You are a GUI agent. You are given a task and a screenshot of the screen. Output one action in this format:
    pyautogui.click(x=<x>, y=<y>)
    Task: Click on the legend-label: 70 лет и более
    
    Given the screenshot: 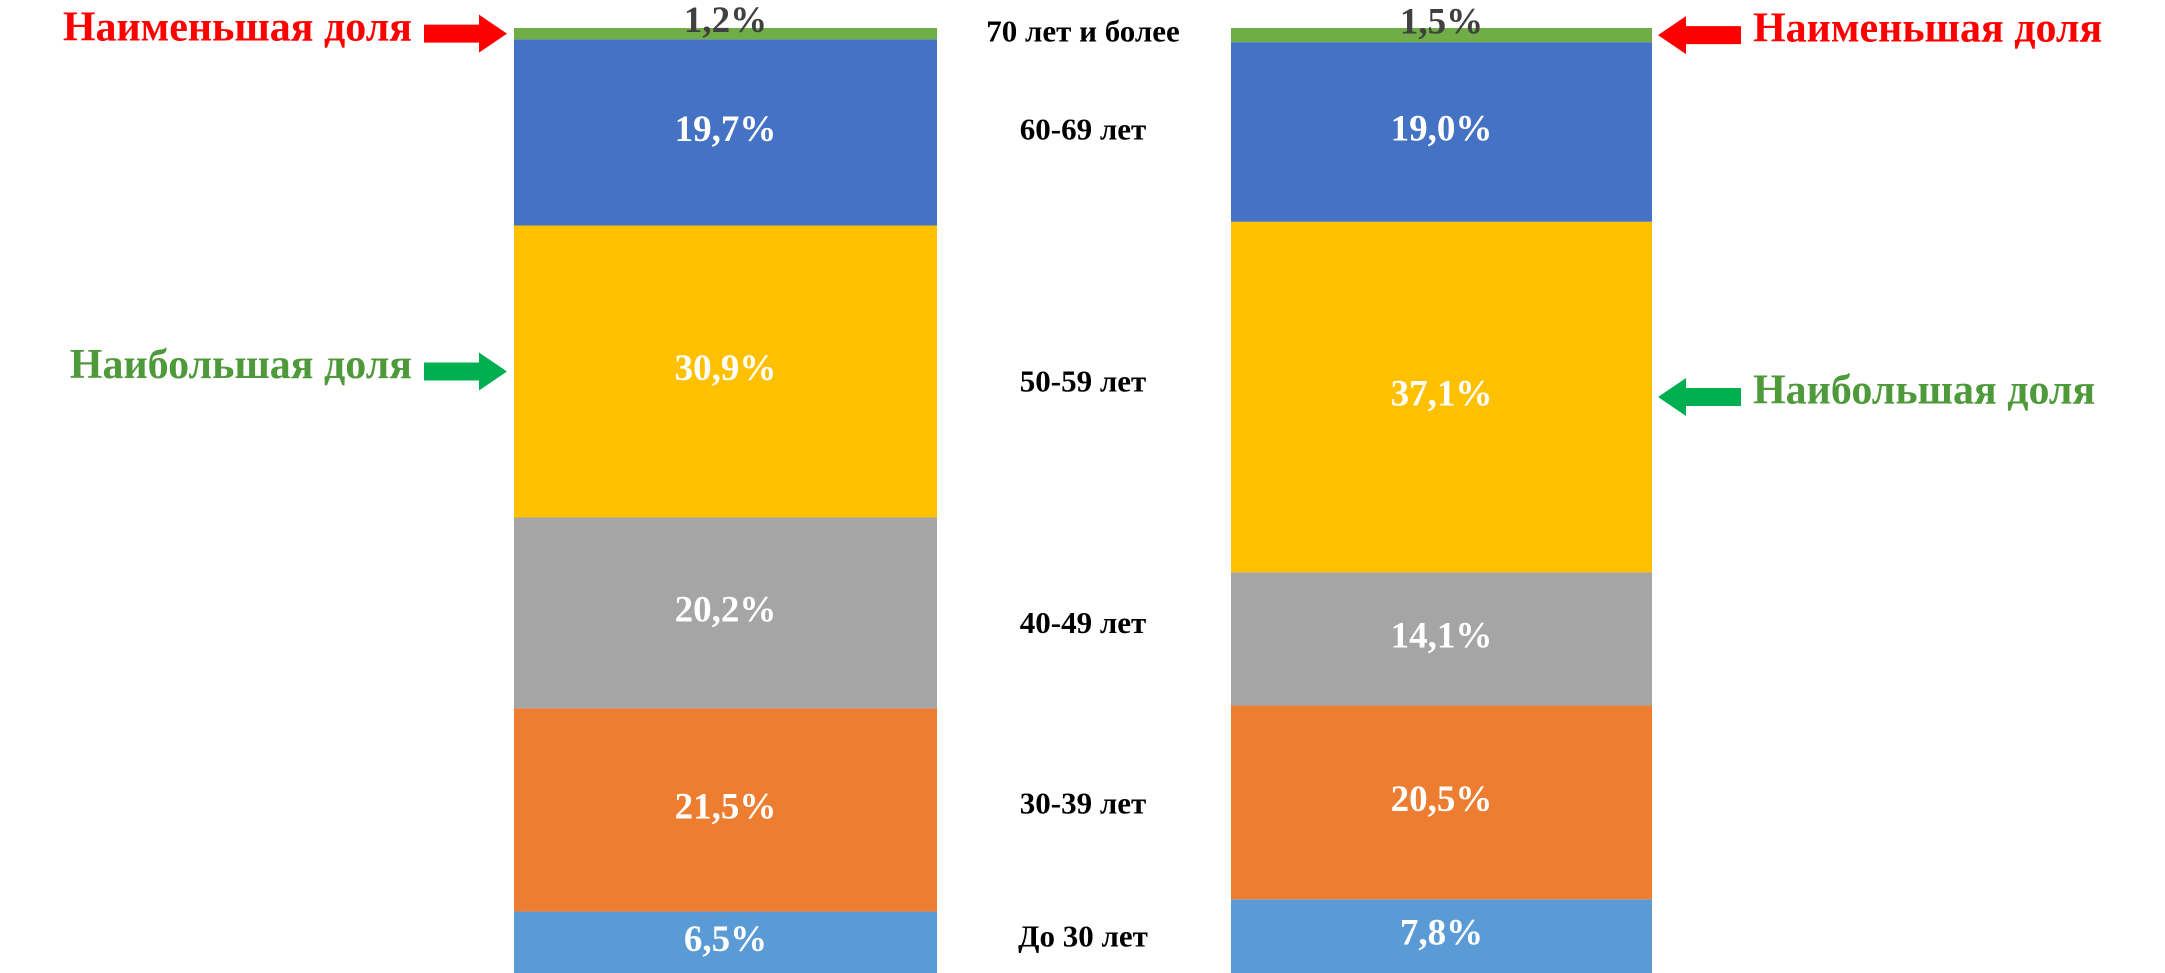 What is the action you would take?
    pyautogui.click(x=1083, y=30)
    